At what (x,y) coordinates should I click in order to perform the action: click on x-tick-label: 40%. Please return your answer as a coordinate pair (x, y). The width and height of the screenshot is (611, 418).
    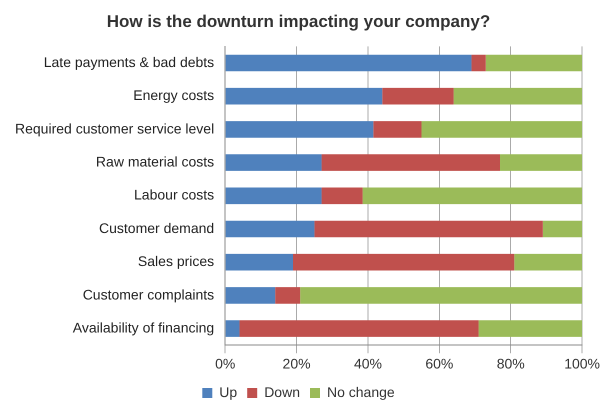
    Looking at the image, I should click on (368, 363).